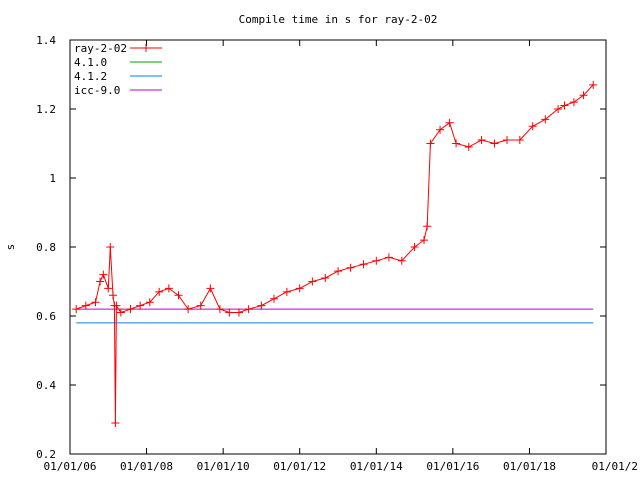  What do you see at coordinates (46, 109) in the screenshot?
I see `y-tick-label: 1.2` at bounding box center [46, 109].